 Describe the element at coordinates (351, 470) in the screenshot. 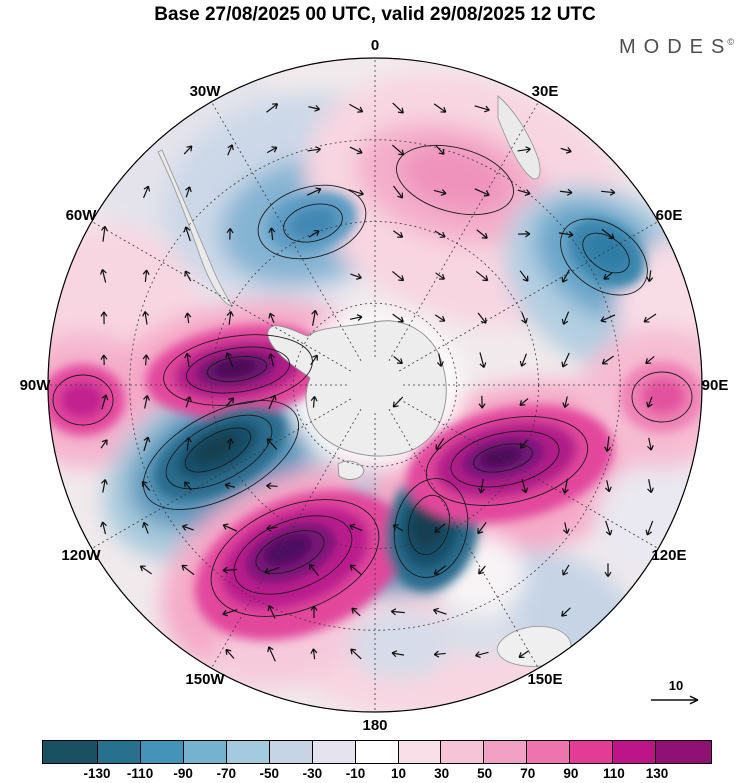

I see `antarctica-island` at that location.